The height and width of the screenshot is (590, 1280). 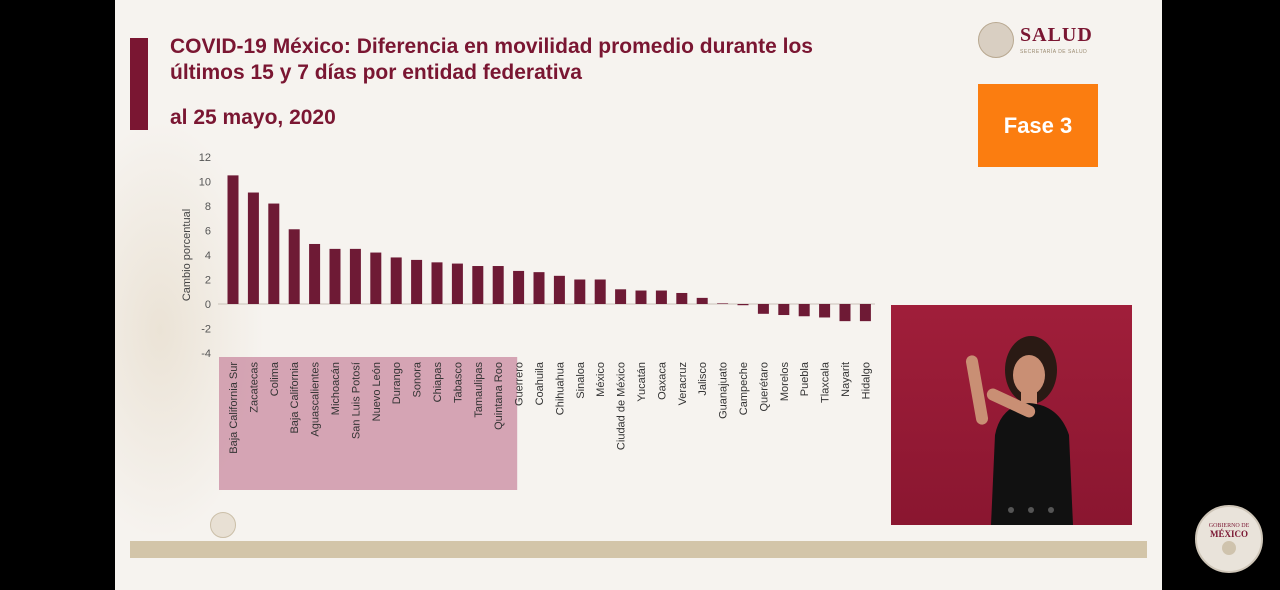 What do you see at coordinates (601, 379) in the screenshot?
I see `x-tick-label: México` at bounding box center [601, 379].